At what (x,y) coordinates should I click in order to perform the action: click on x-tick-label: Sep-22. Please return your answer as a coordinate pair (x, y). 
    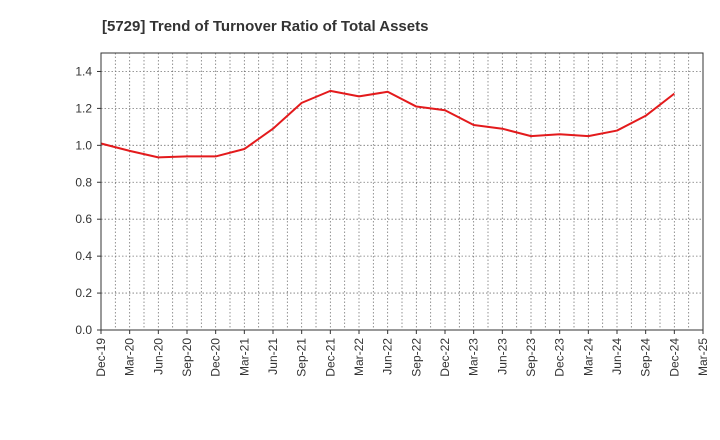
    Looking at the image, I should click on (416, 357).